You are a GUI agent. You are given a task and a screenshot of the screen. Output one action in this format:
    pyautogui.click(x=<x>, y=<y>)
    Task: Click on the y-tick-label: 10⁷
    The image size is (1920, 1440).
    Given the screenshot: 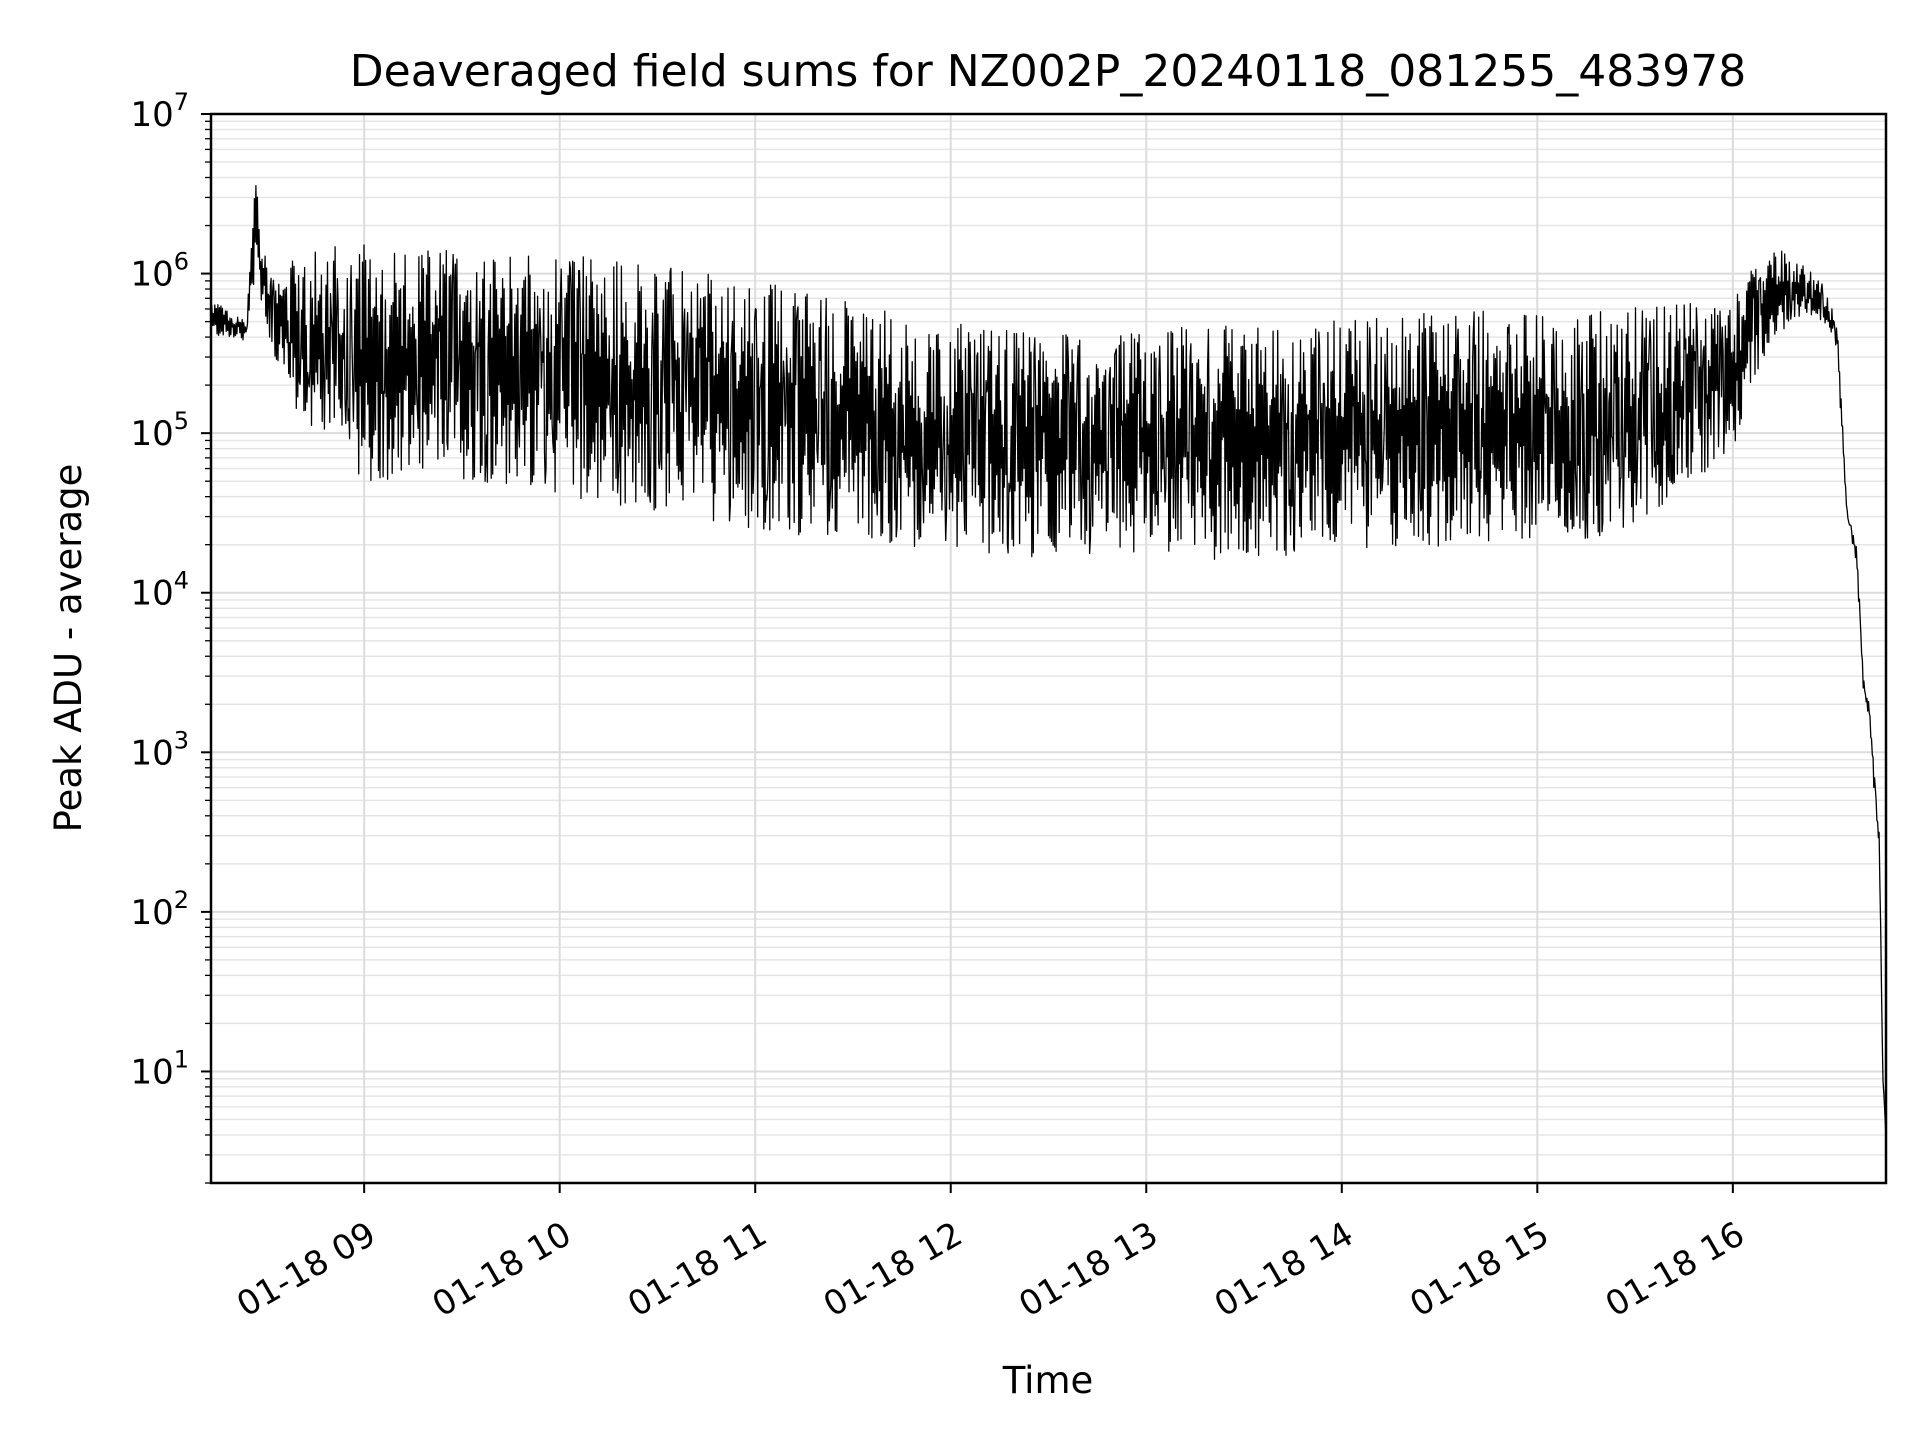 What is the action you would take?
    pyautogui.click(x=159, y=111)
    